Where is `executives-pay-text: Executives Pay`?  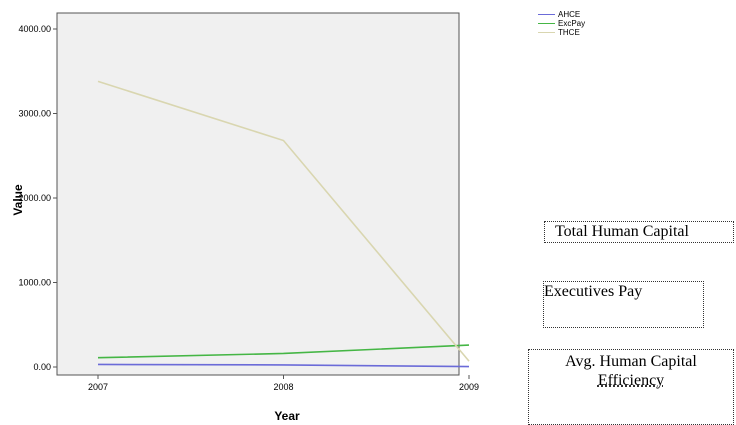
executives-pay-text: Executives Pay is located at coordinates (593, 291).